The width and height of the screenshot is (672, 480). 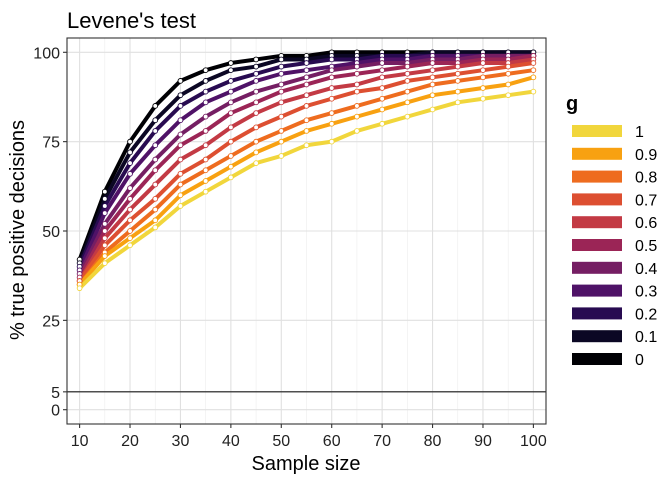 I want to click on chart-title: Levene's test, so click(x=131, y=20).